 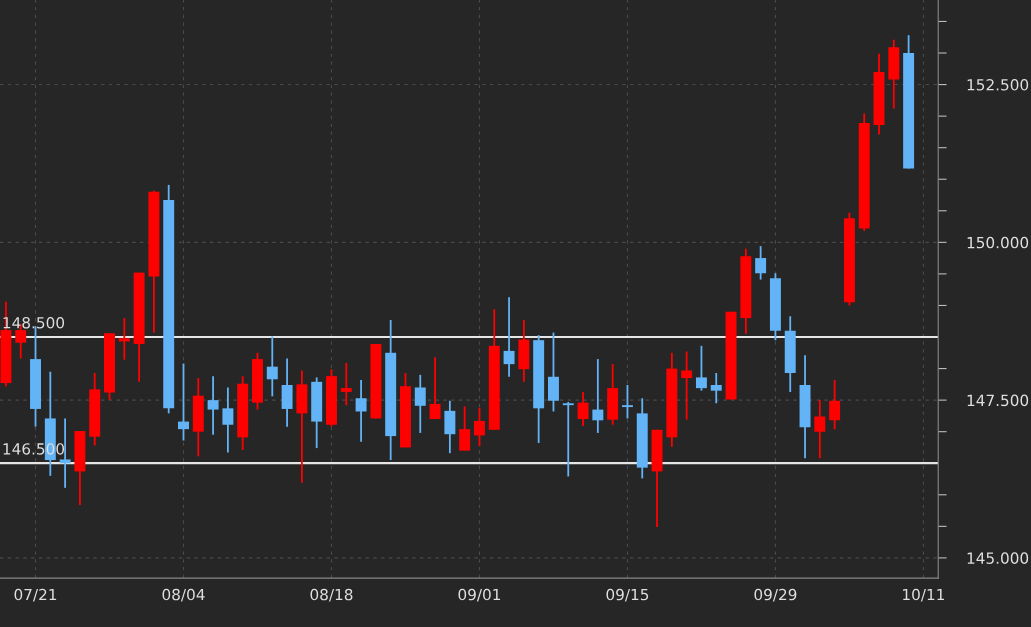 I want to click on x-tick-label: 08/04, so click(x=183, y=595).